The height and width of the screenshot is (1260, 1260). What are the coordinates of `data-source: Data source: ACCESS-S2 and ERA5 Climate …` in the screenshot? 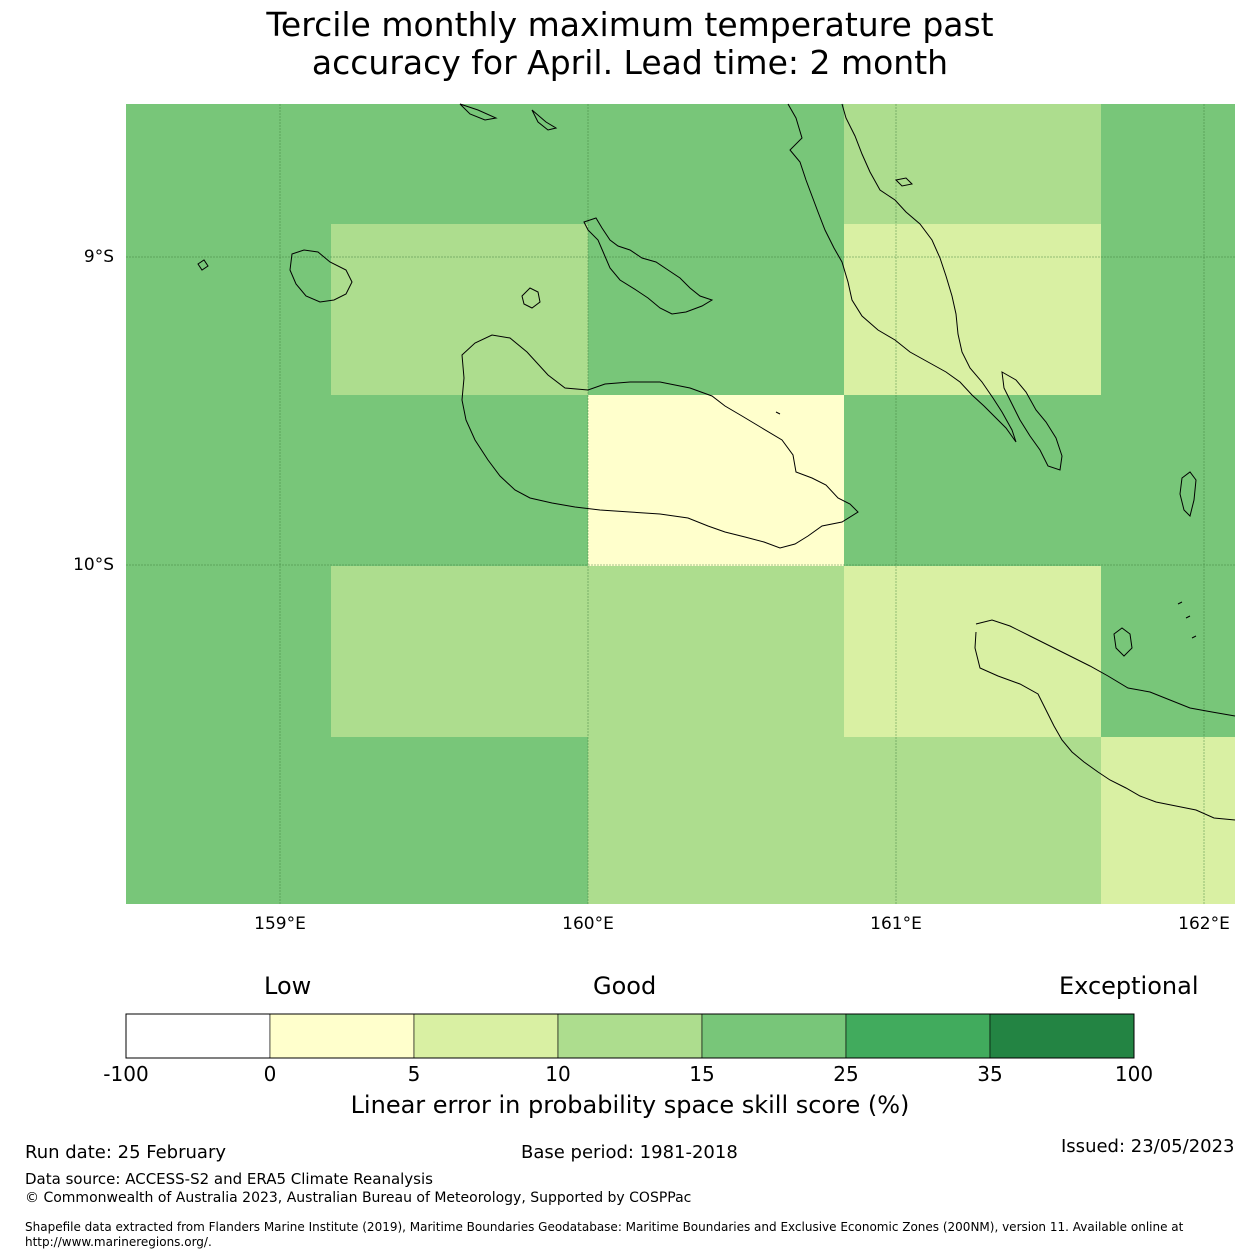 It's located at (229, 1179).